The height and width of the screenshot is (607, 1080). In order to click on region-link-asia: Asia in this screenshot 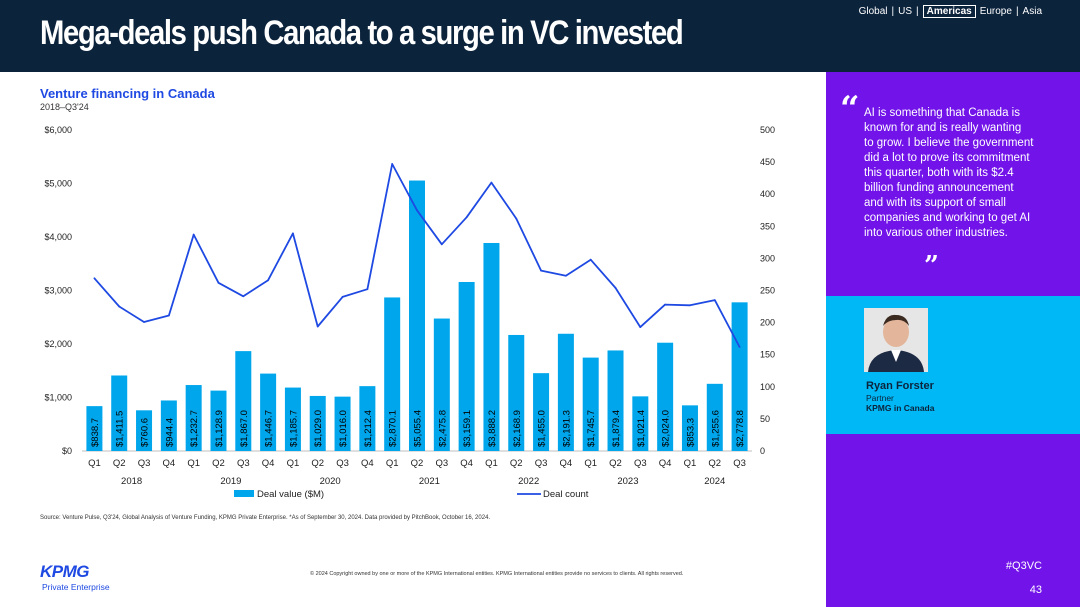, I will do `click(1032, 11)`.